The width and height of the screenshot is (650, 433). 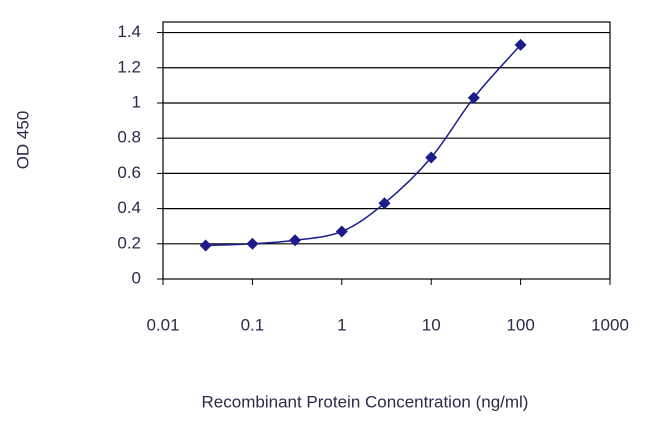 What do you see at coordinates (162, 324) in the screenshot?
I see `x-tick-label: 0.01` at bounding box center [162, 324].